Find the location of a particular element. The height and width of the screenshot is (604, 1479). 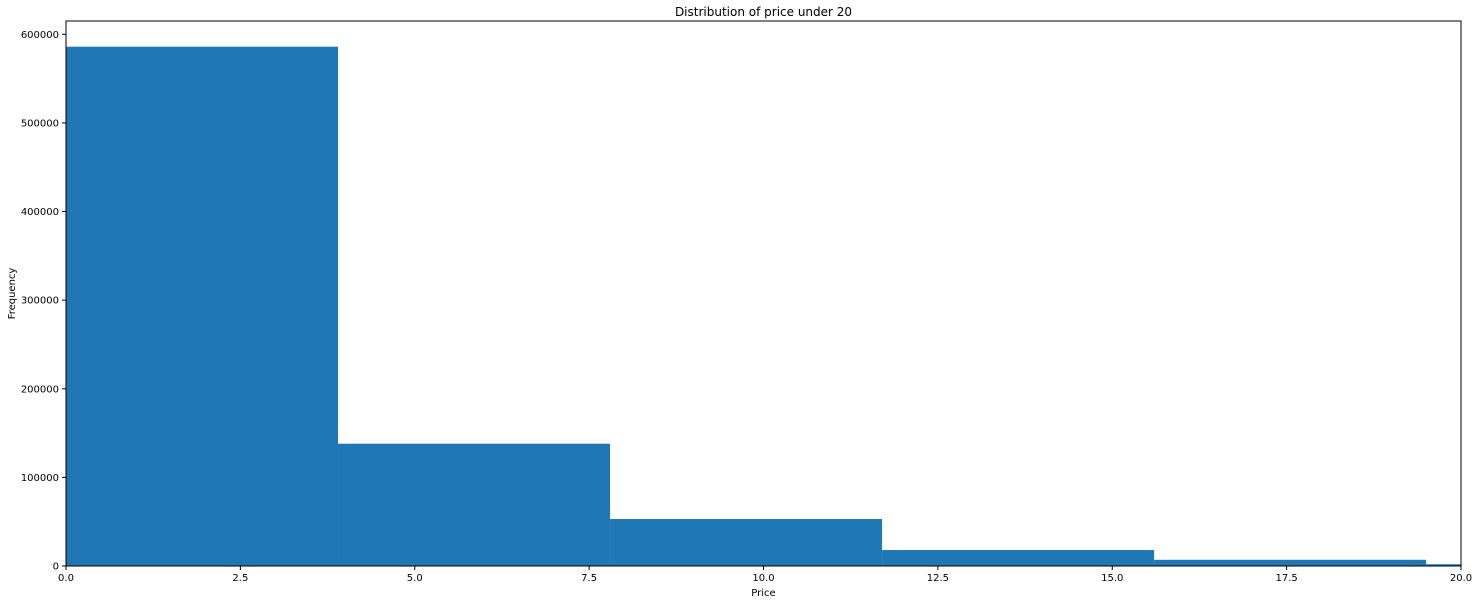

y-axis-ticks: 0 100000 200000 300000 400000 500000 600000 is located at coordinates (43, 301).